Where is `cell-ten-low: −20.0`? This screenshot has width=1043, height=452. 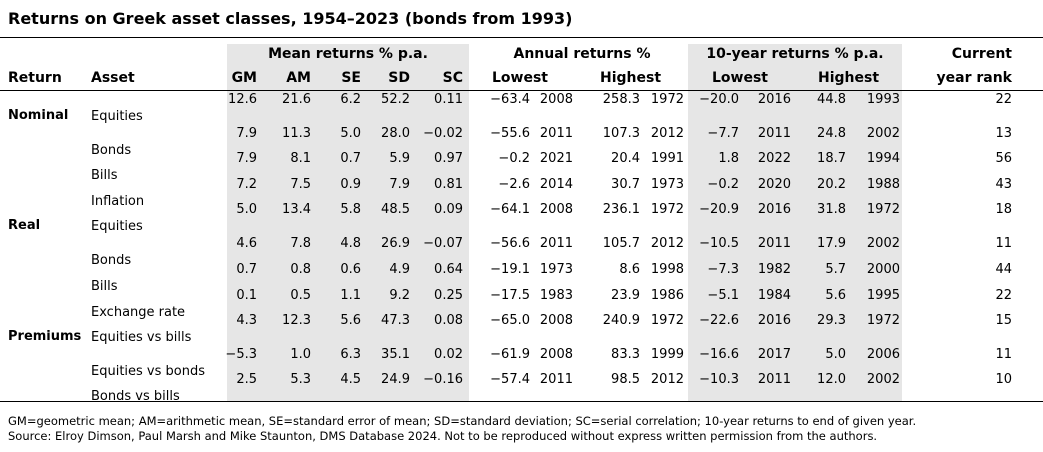
cell-ten-low: −20.0 is located at coordinates (719, 99).